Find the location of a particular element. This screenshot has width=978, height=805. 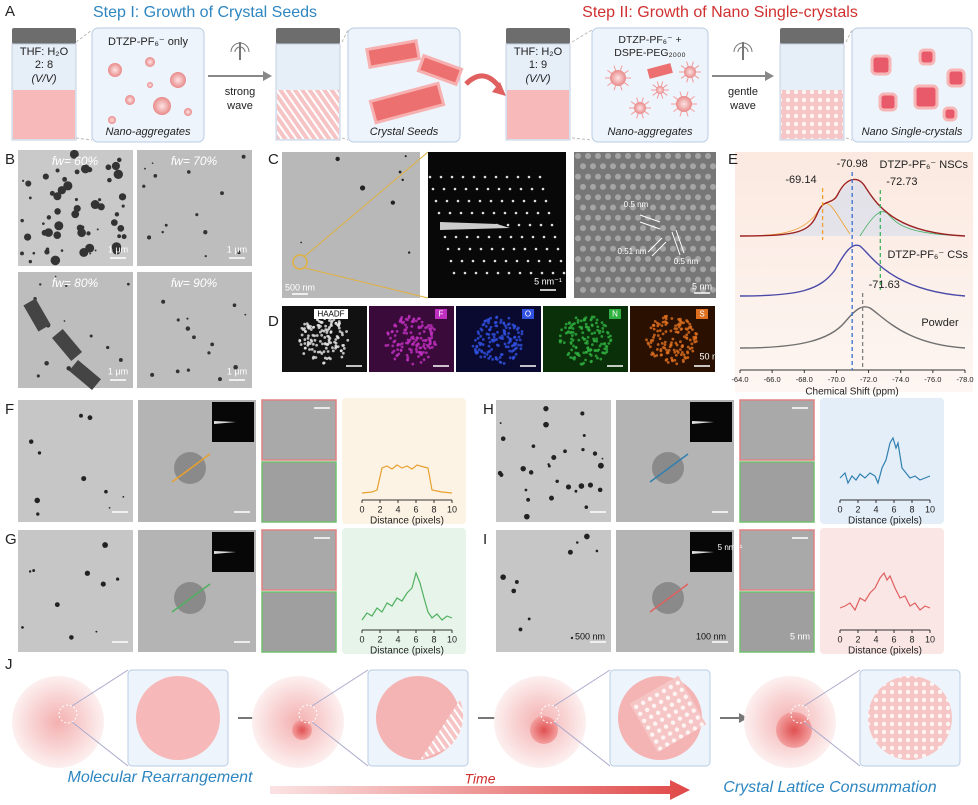

tick-label: 6 is located at coordinates (415, 509).